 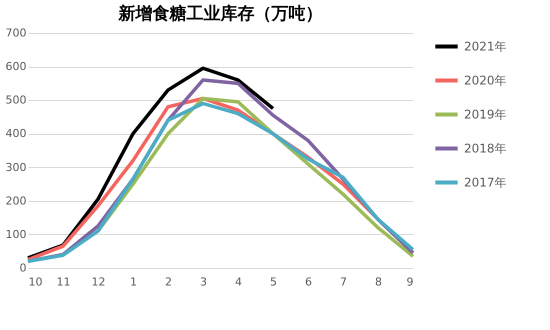 I want to click on x-tick-label: 11, so click(x=63, y=282).